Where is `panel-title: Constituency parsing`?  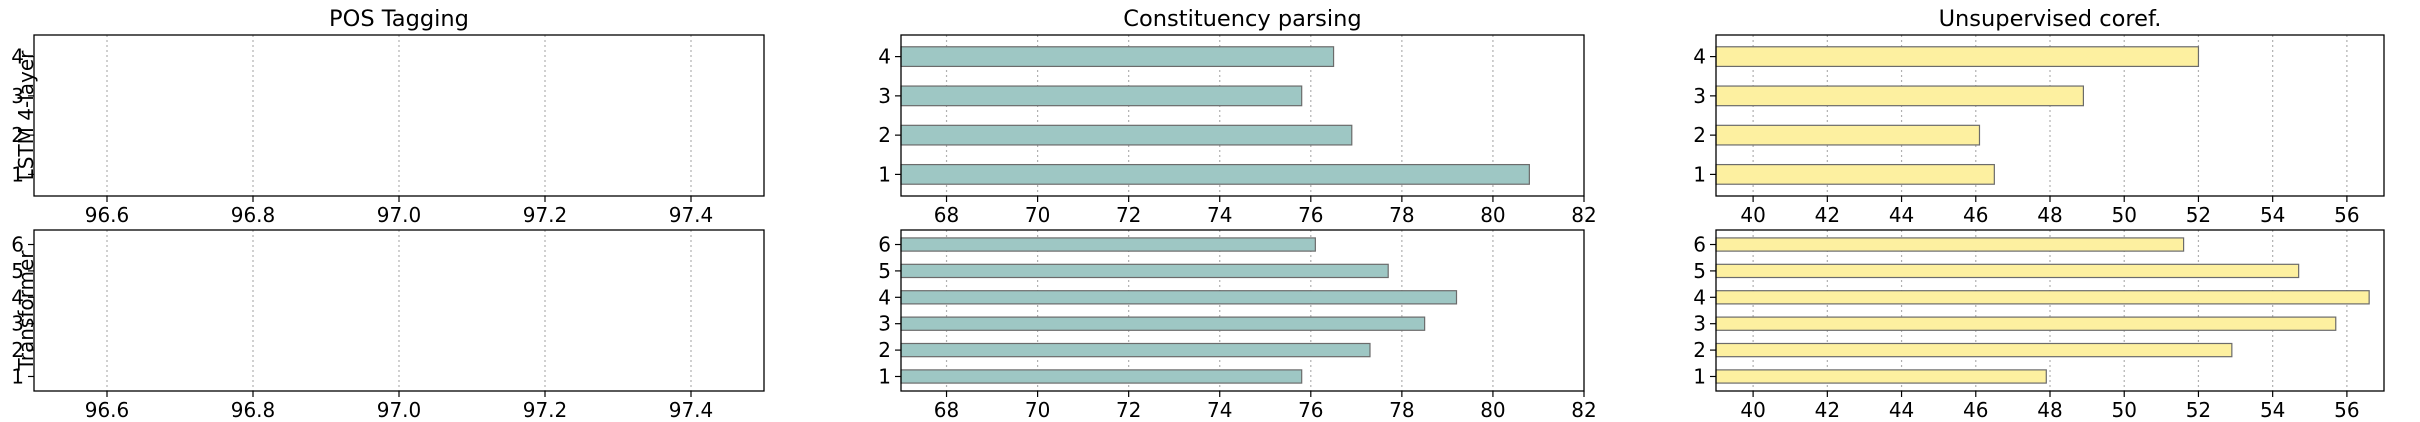 panel-title: Constituency parsing is located at coordinates (1242, 19).